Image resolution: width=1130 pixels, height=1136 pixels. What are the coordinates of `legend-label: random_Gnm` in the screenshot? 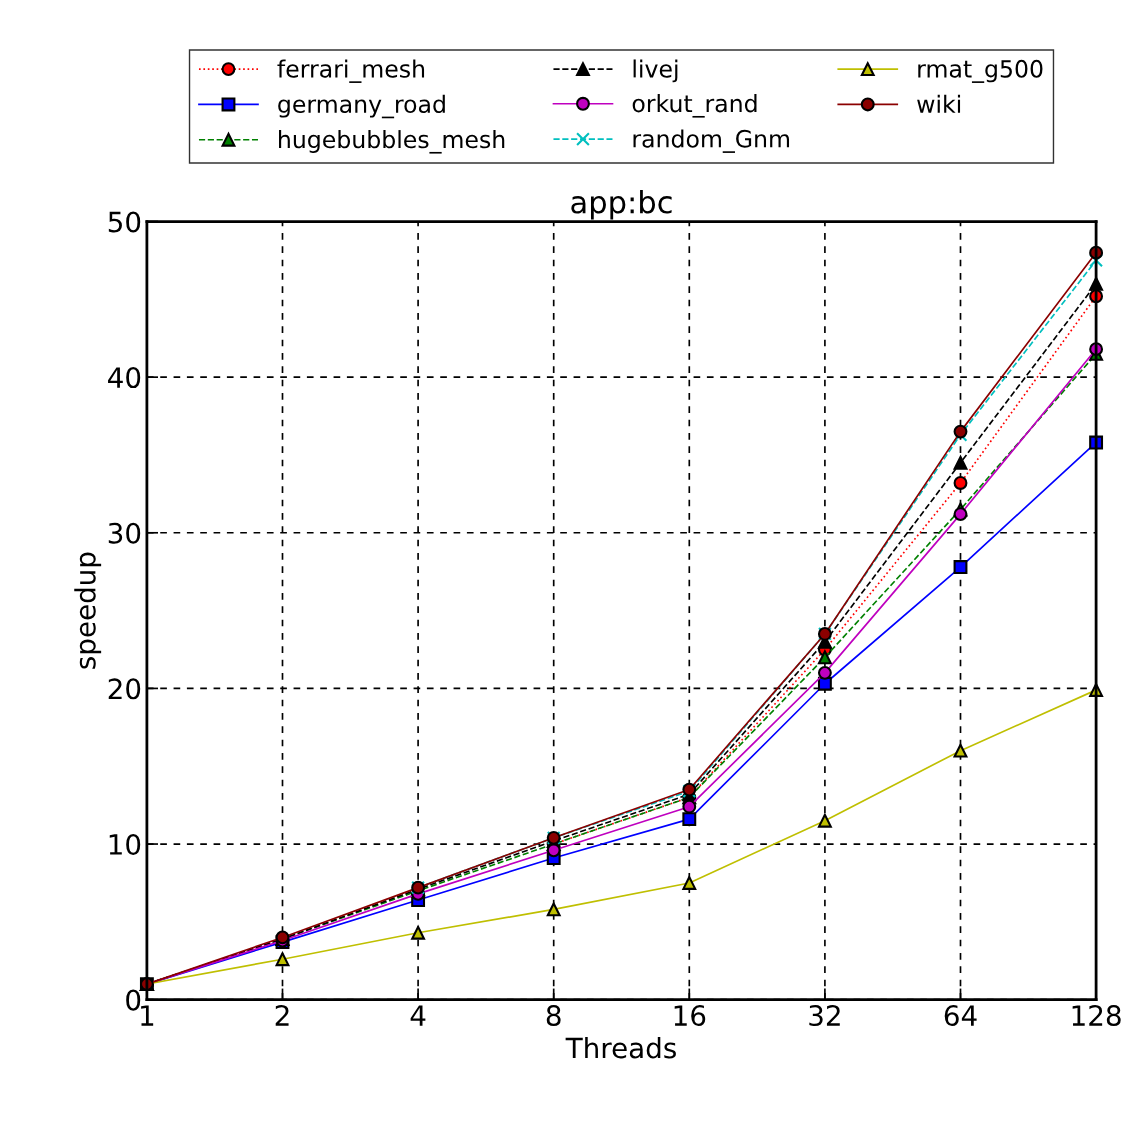 It's located at (711, 141).